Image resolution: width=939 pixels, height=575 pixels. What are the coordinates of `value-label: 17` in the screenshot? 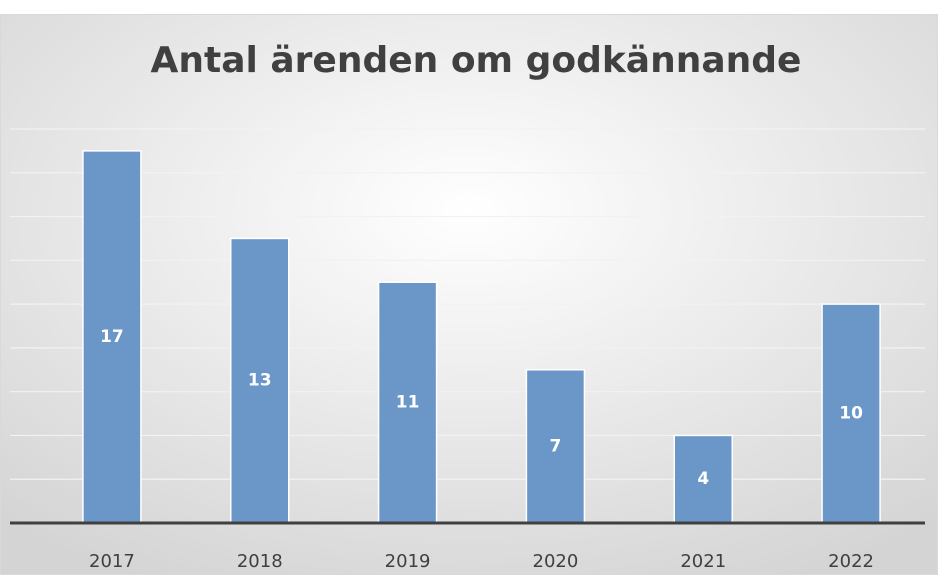 It's located at (112, 337).